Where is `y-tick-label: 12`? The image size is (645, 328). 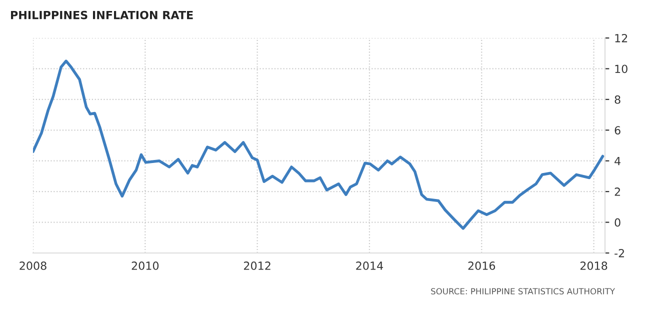
y-tick-label: 12 is located at coordinates (621, 38).